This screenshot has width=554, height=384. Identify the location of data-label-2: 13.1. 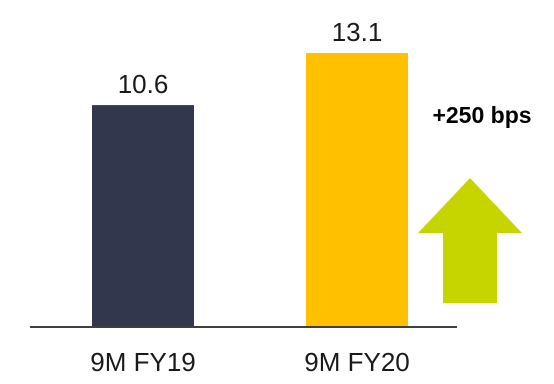
(357, 32).